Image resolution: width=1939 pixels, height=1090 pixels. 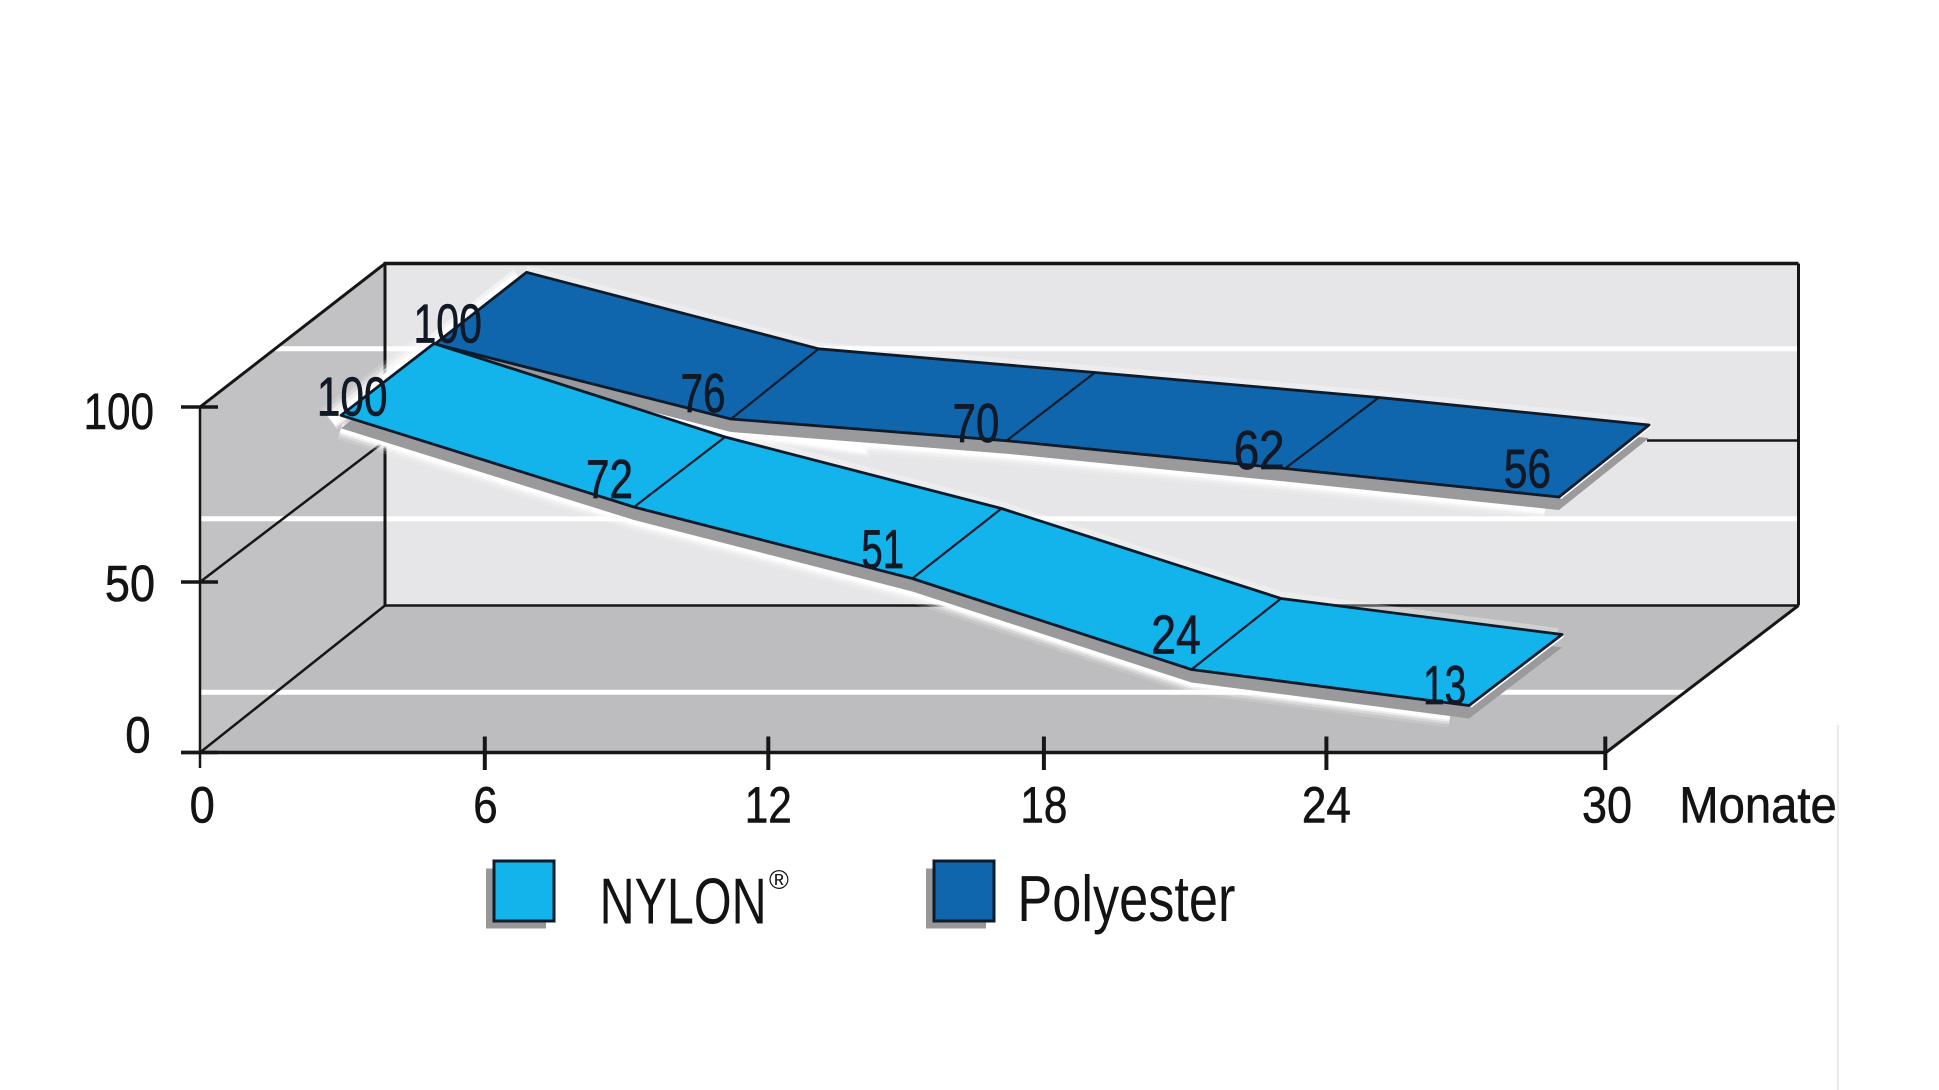 What do you see at coordinates (1607, 805) in the screenshot?
I see `svg-text: 30` at bounding box center [1607, 805].